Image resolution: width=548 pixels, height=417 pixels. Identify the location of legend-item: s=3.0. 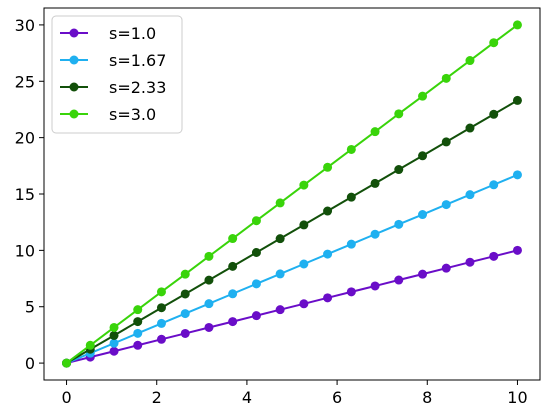
(108, 114).